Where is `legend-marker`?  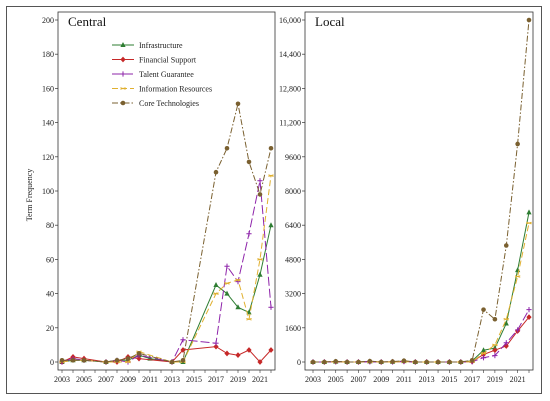 legend-marker is located at coordinates (123, 103).